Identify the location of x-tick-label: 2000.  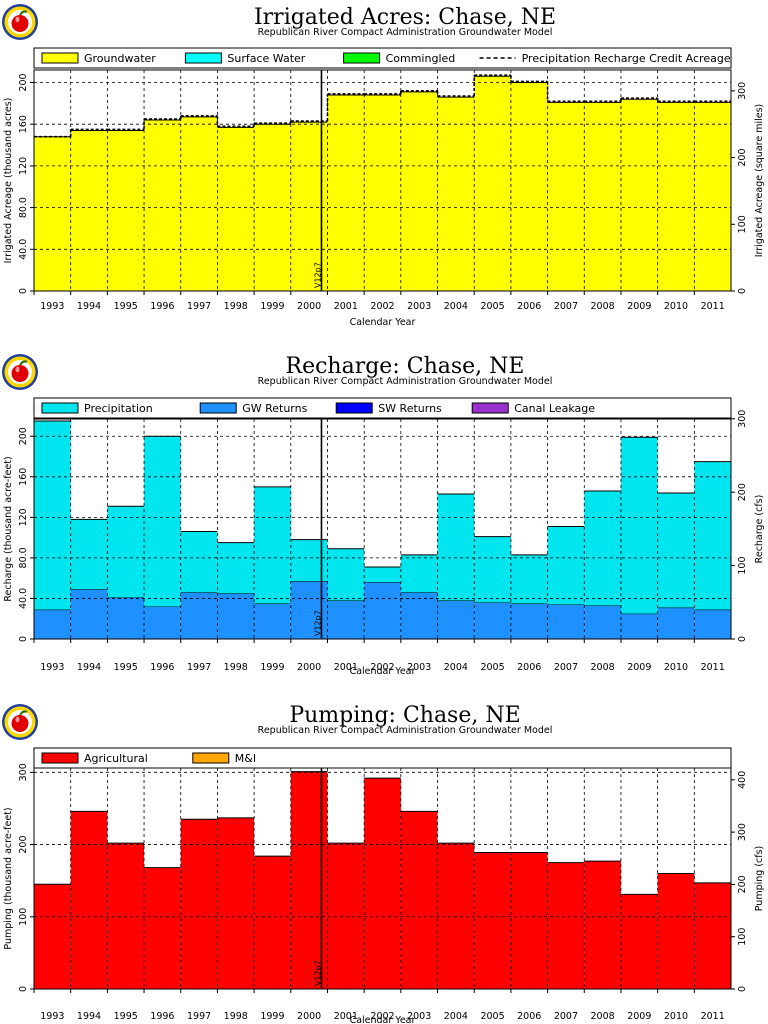
(309, 306).